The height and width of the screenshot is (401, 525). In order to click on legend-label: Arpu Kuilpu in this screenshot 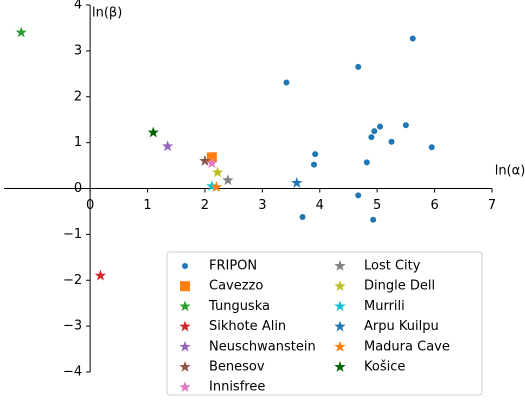, I will do `click(401, 326)`.